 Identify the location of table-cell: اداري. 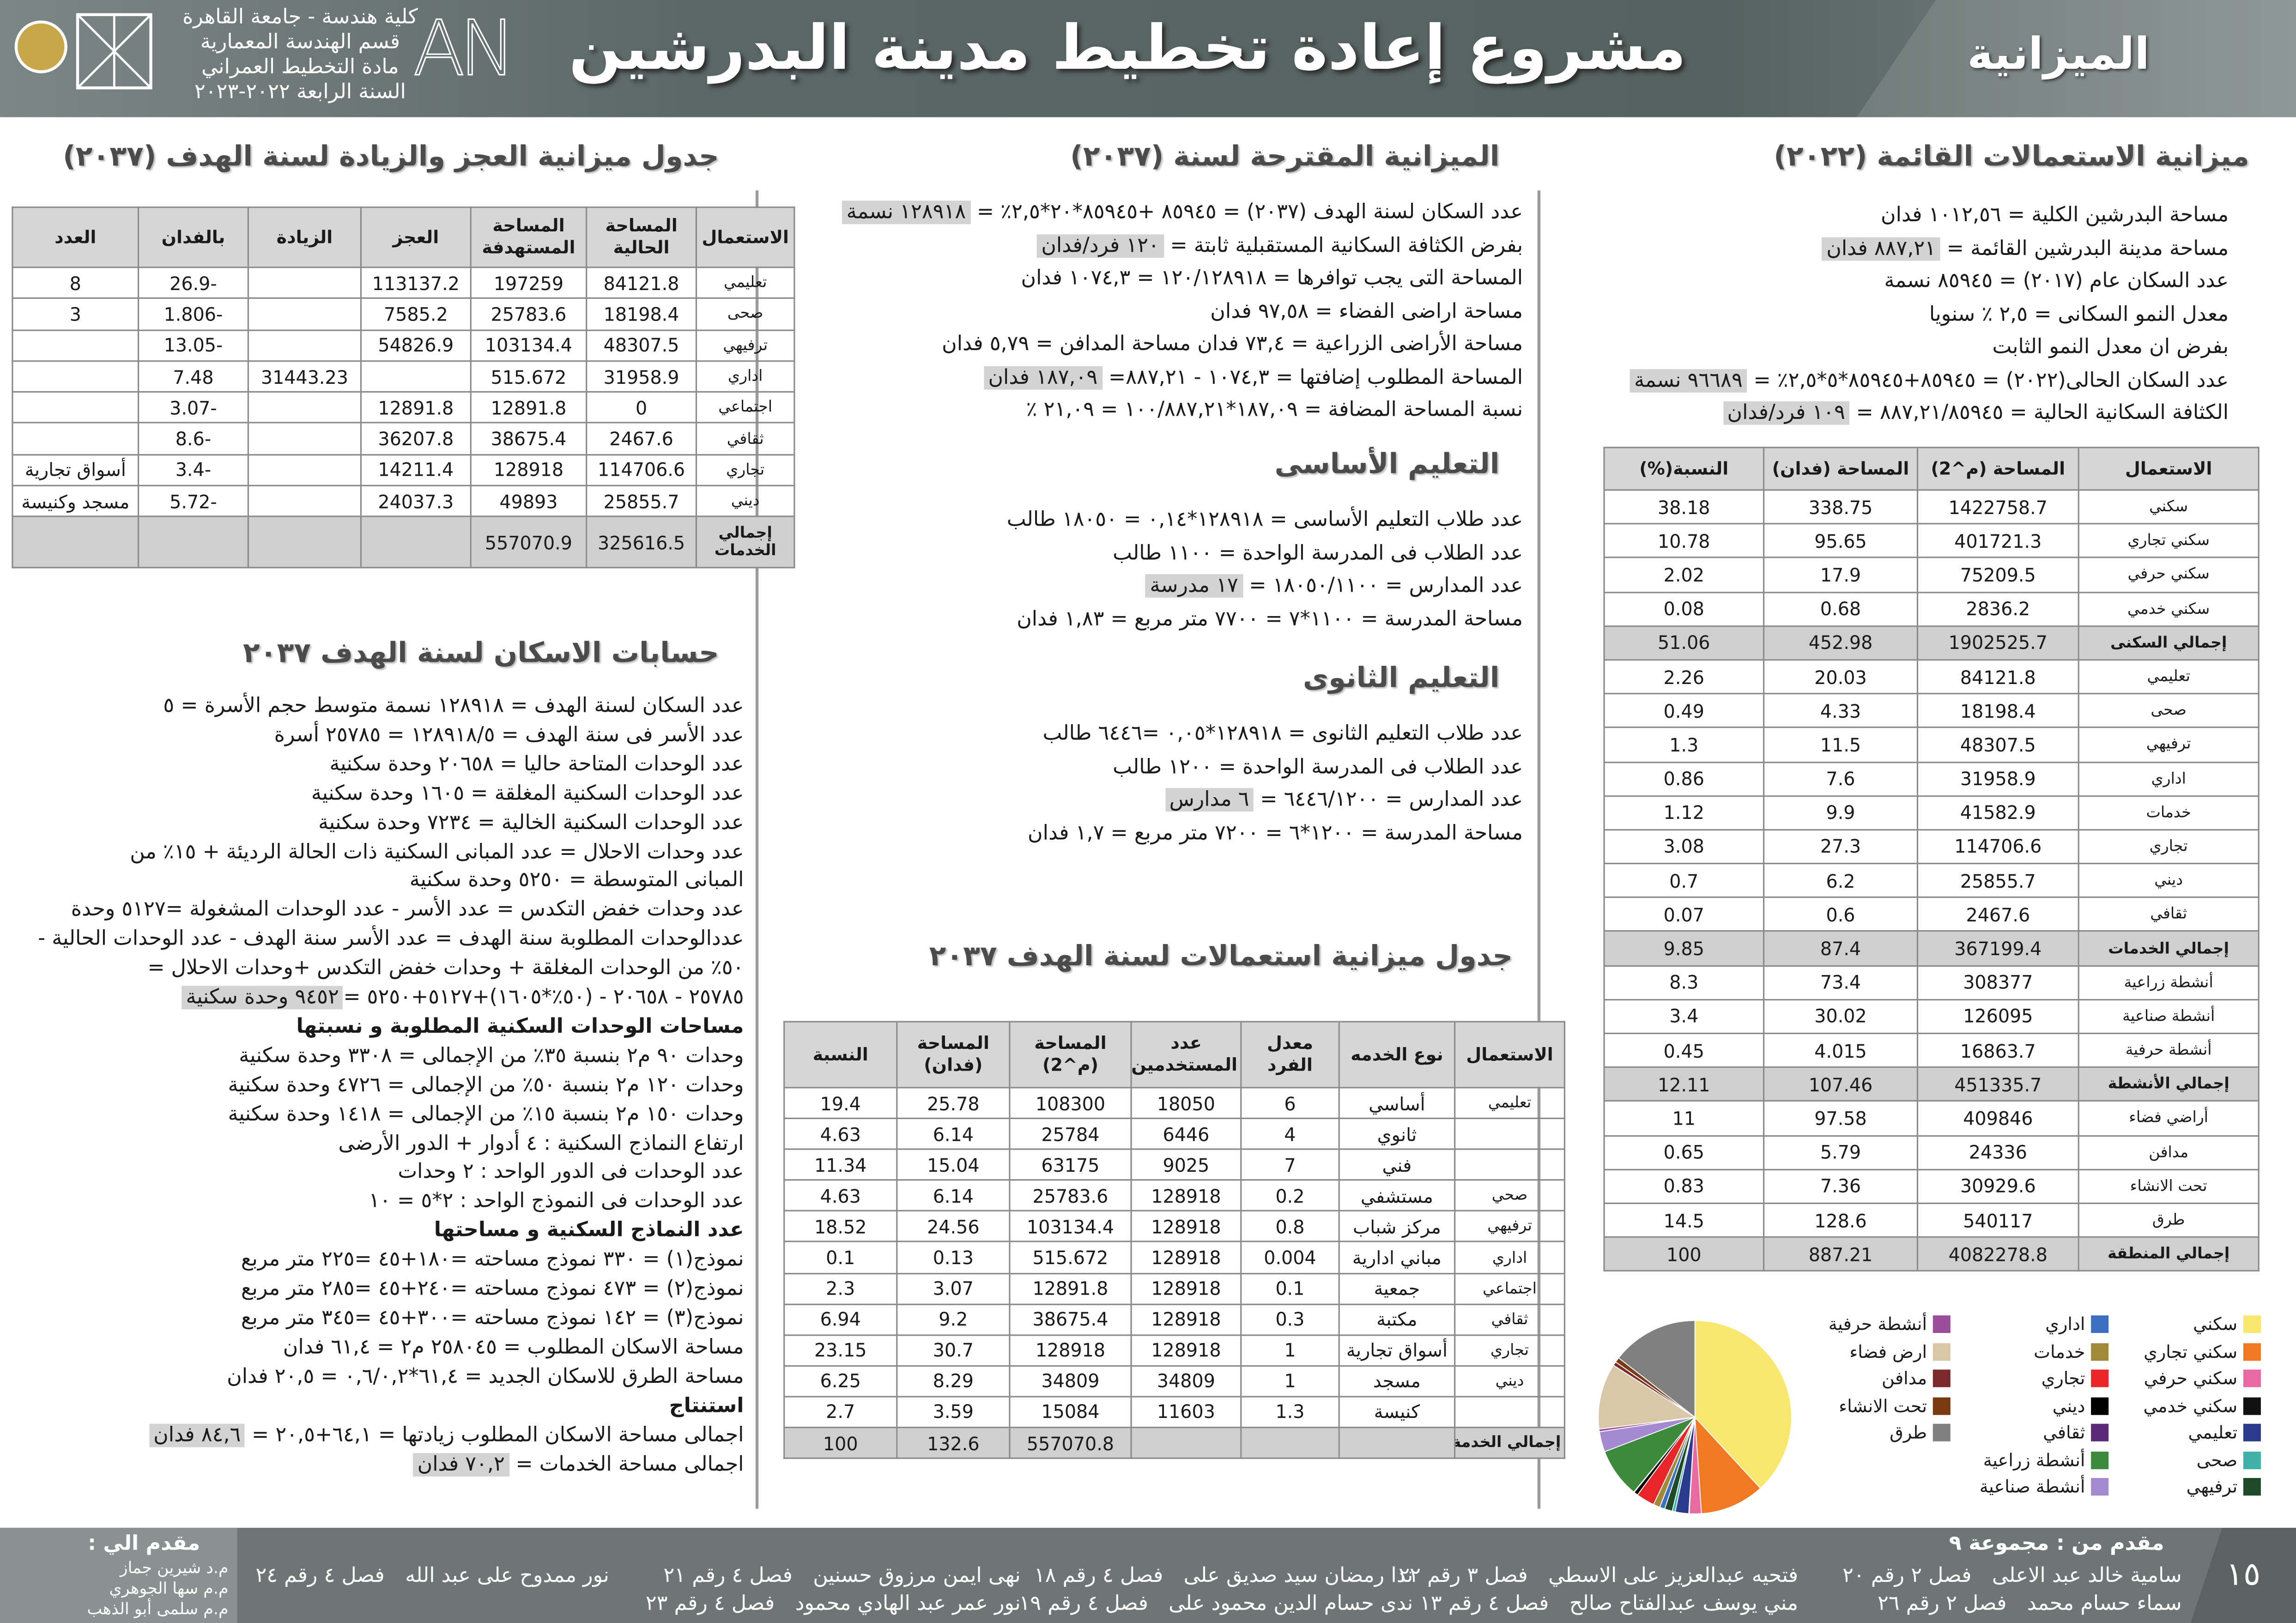
(1510, 1257).